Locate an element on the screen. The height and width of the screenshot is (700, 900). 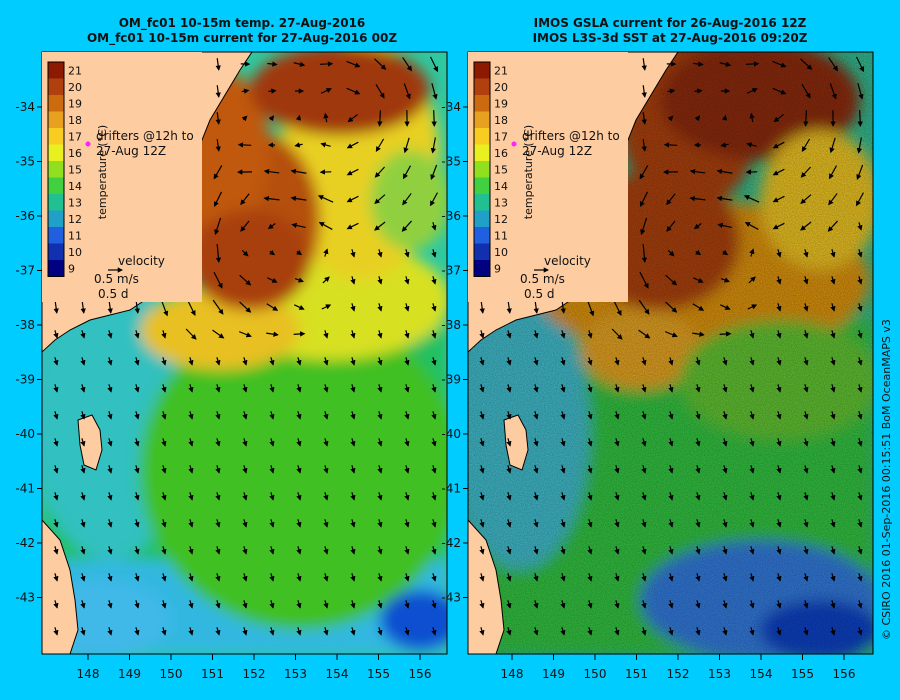
colorbar-label: 12 is located at coordinates (501, 219).